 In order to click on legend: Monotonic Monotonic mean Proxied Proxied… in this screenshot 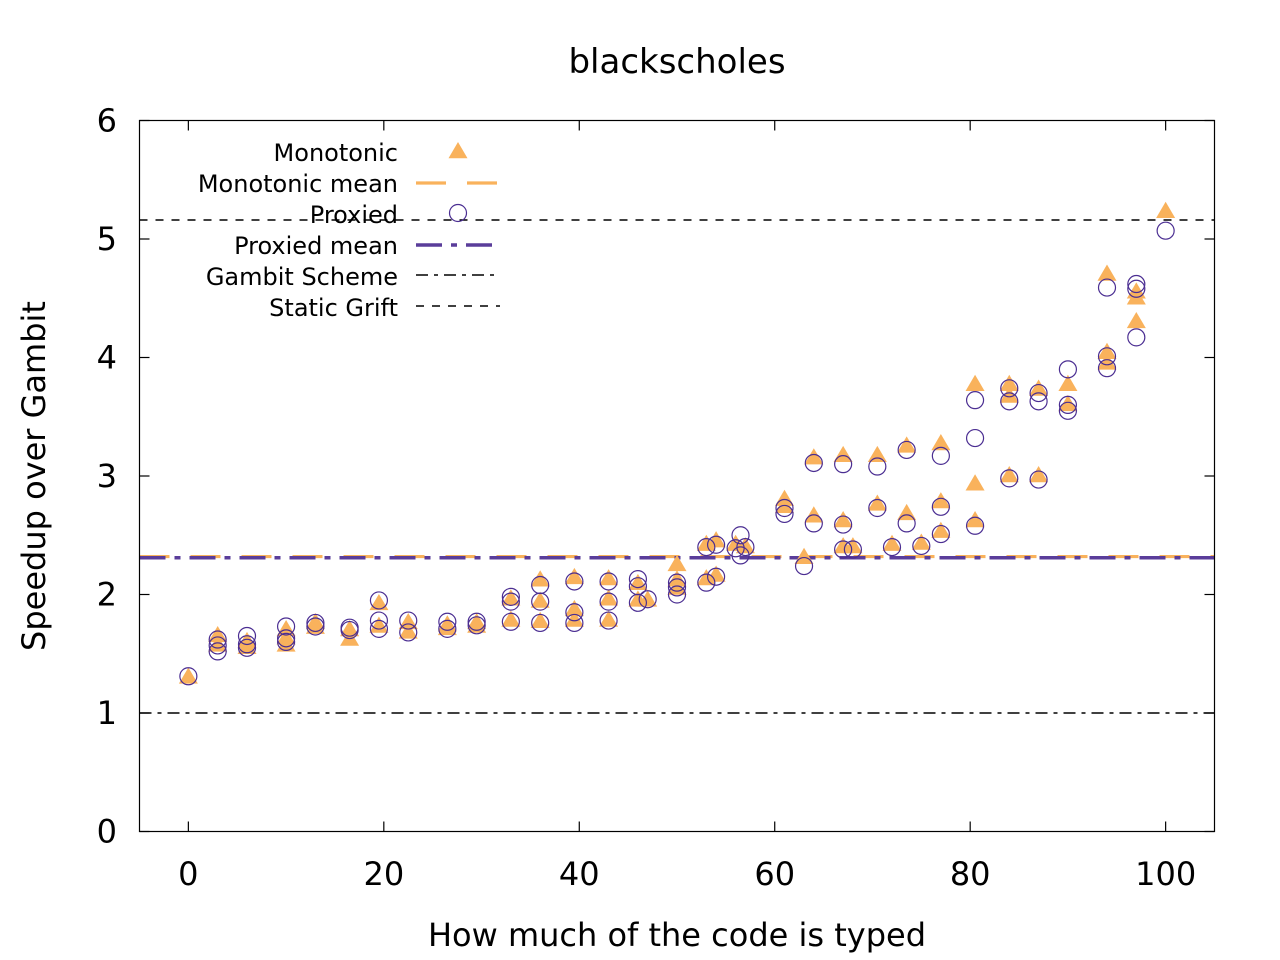, I will do `click(349, 230)`.